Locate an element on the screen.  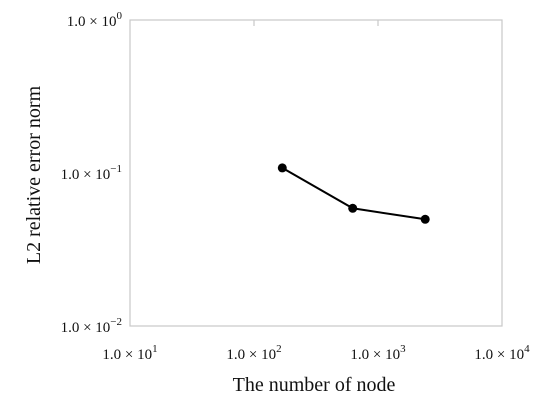
series-layer is located at coordinates (353, 193).